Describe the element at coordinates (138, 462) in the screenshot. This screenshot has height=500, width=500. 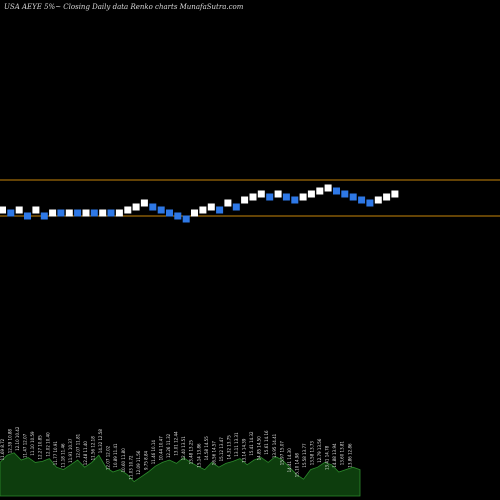
I see `volume-data-label: 12.09 11.56` at that location.